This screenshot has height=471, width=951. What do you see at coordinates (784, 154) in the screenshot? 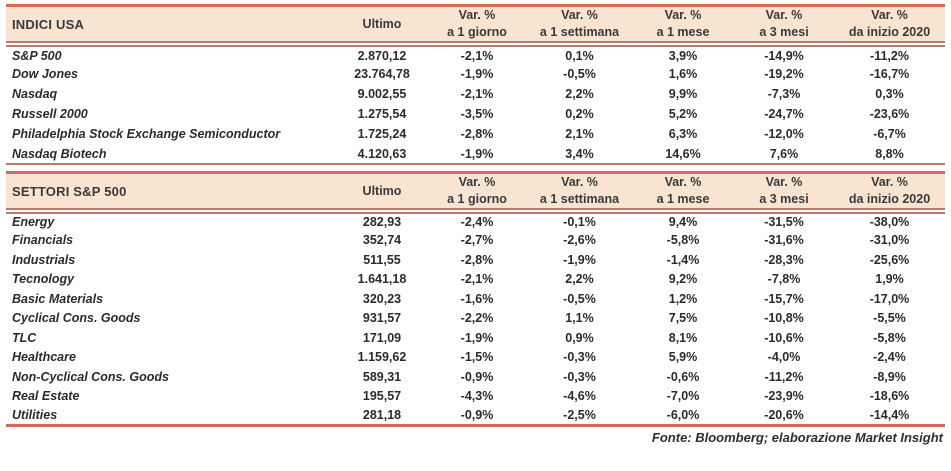
I see `var-value: 7,6%` at bounding box center [784, 154].